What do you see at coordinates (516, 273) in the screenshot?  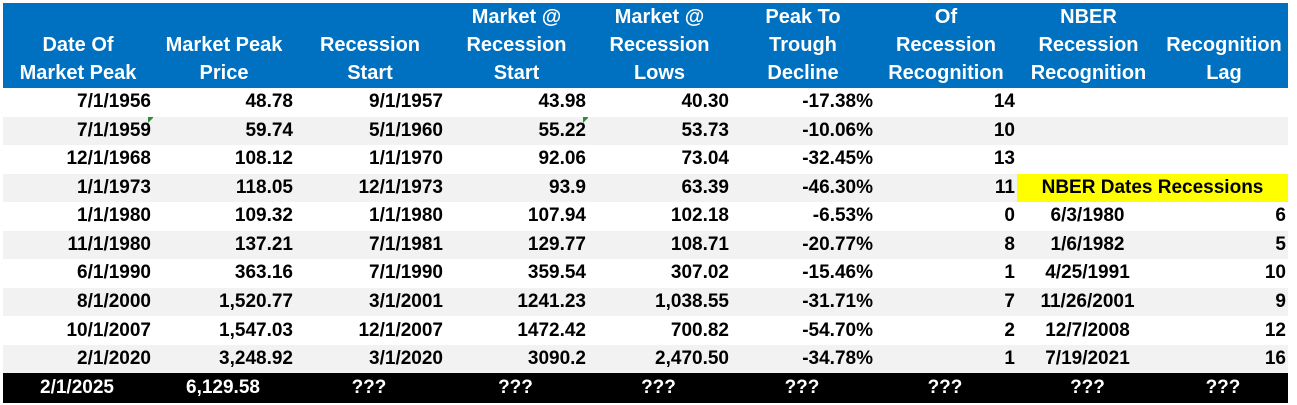 I see `cell-market-at-start: 359.54` at bounding box center [516, 273].